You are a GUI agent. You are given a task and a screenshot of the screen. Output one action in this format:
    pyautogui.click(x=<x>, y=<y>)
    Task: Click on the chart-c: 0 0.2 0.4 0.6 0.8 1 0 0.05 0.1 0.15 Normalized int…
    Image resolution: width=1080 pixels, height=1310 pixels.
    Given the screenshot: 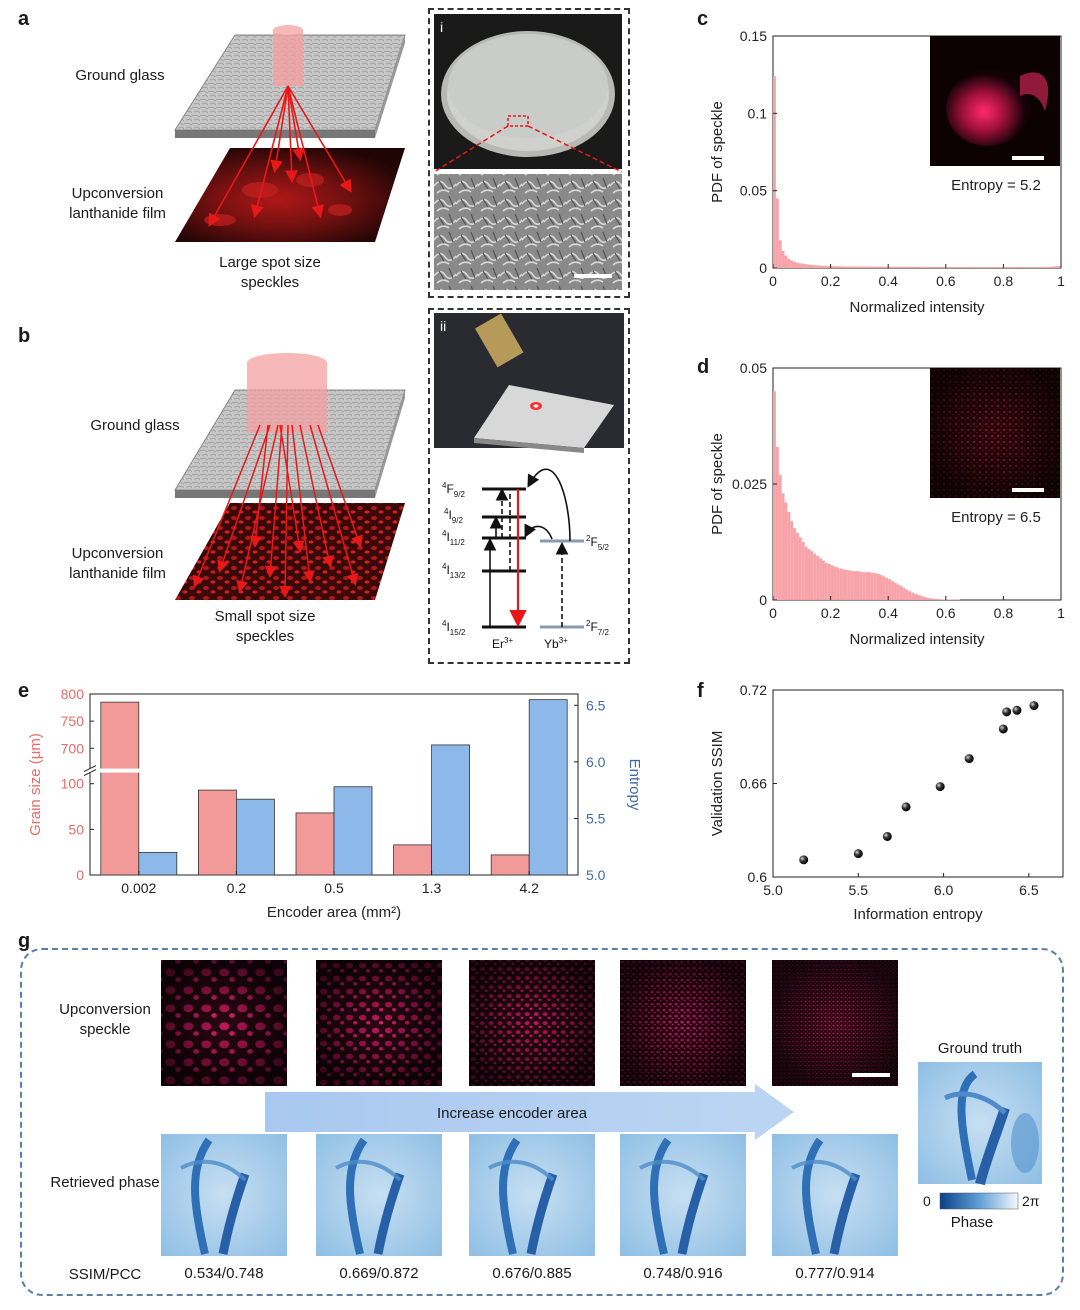 What is the action you would take?
    pyautogui.click(x=887, y=172)
    